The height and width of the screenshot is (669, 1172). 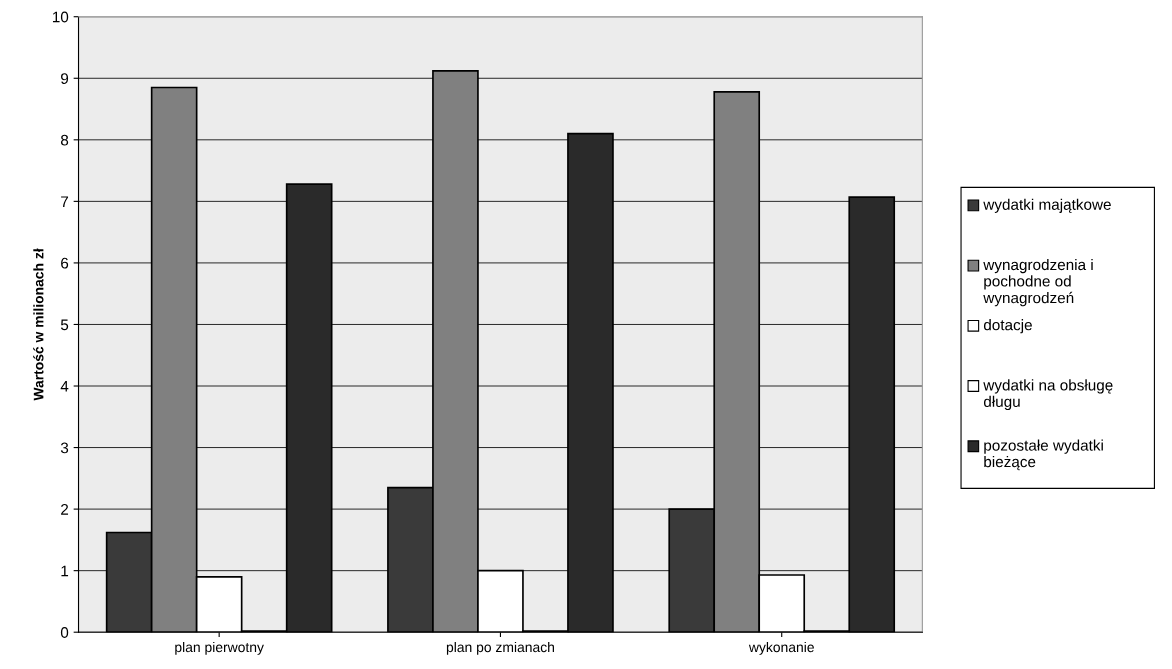 I want to click on y-tick-label: 9, so click(x=65, y=78).